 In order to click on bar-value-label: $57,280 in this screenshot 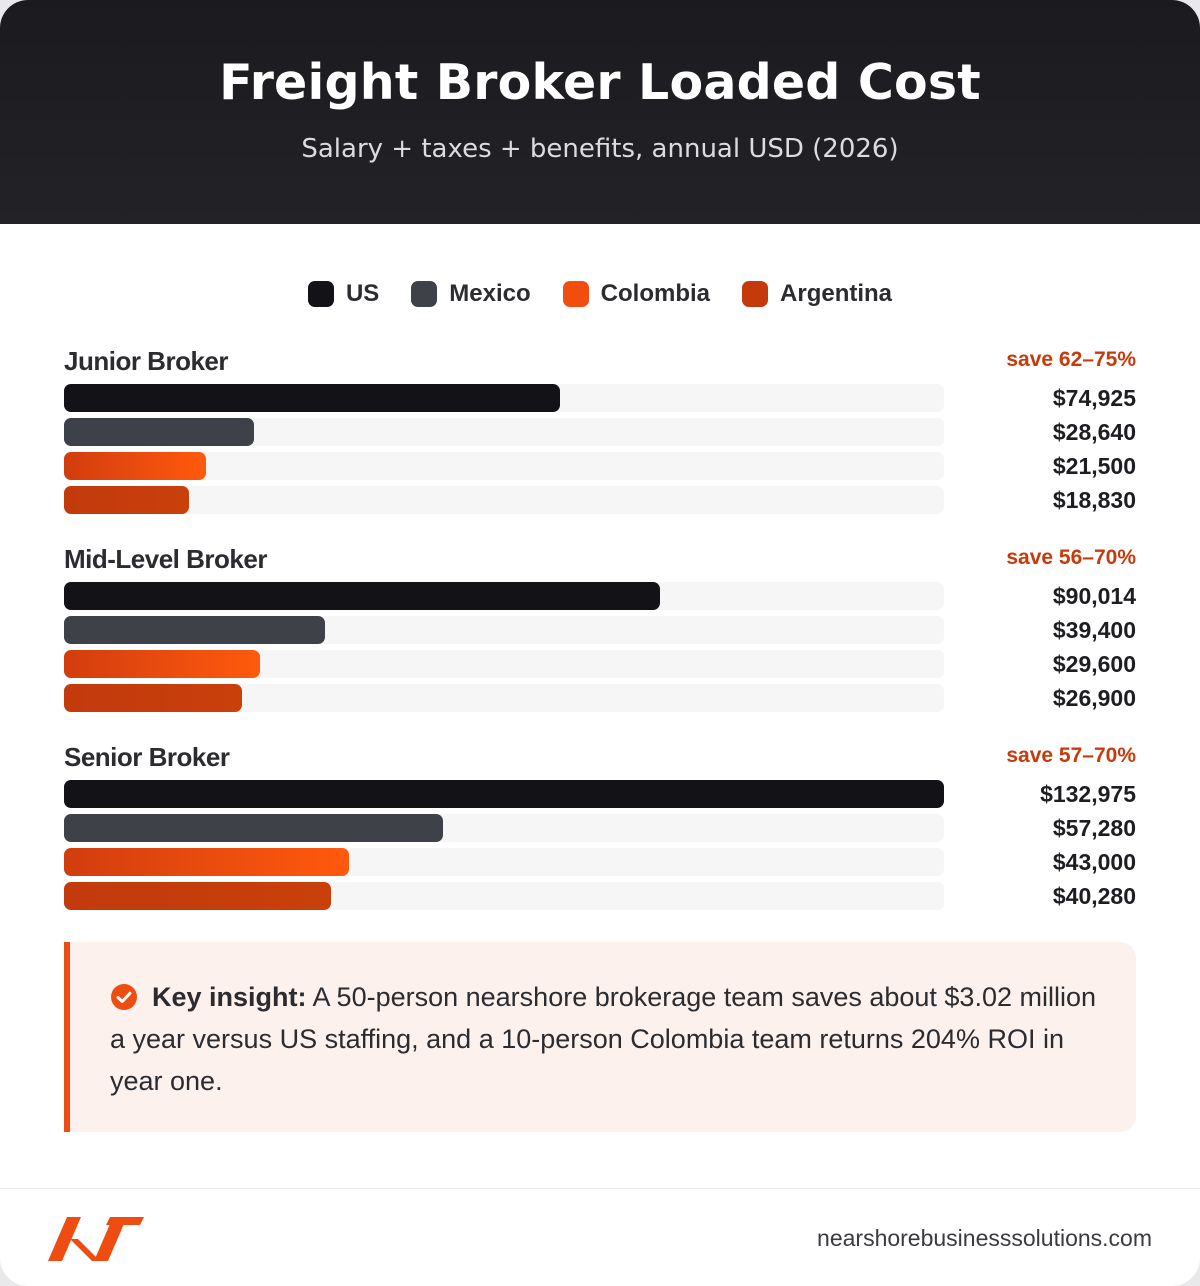, I will do `click(1094, 828)`.